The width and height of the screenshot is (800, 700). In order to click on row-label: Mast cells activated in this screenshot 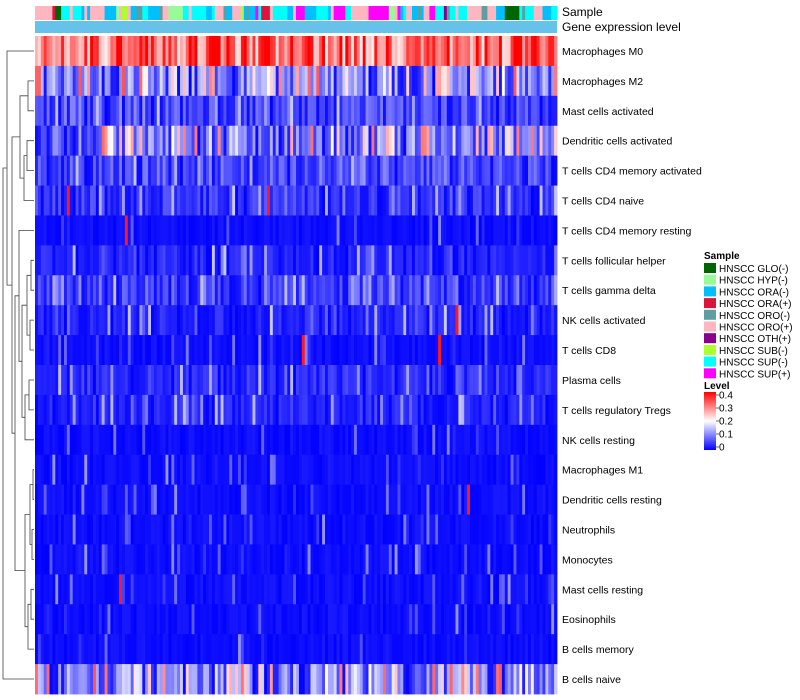, I will do `click(608, 112)`.